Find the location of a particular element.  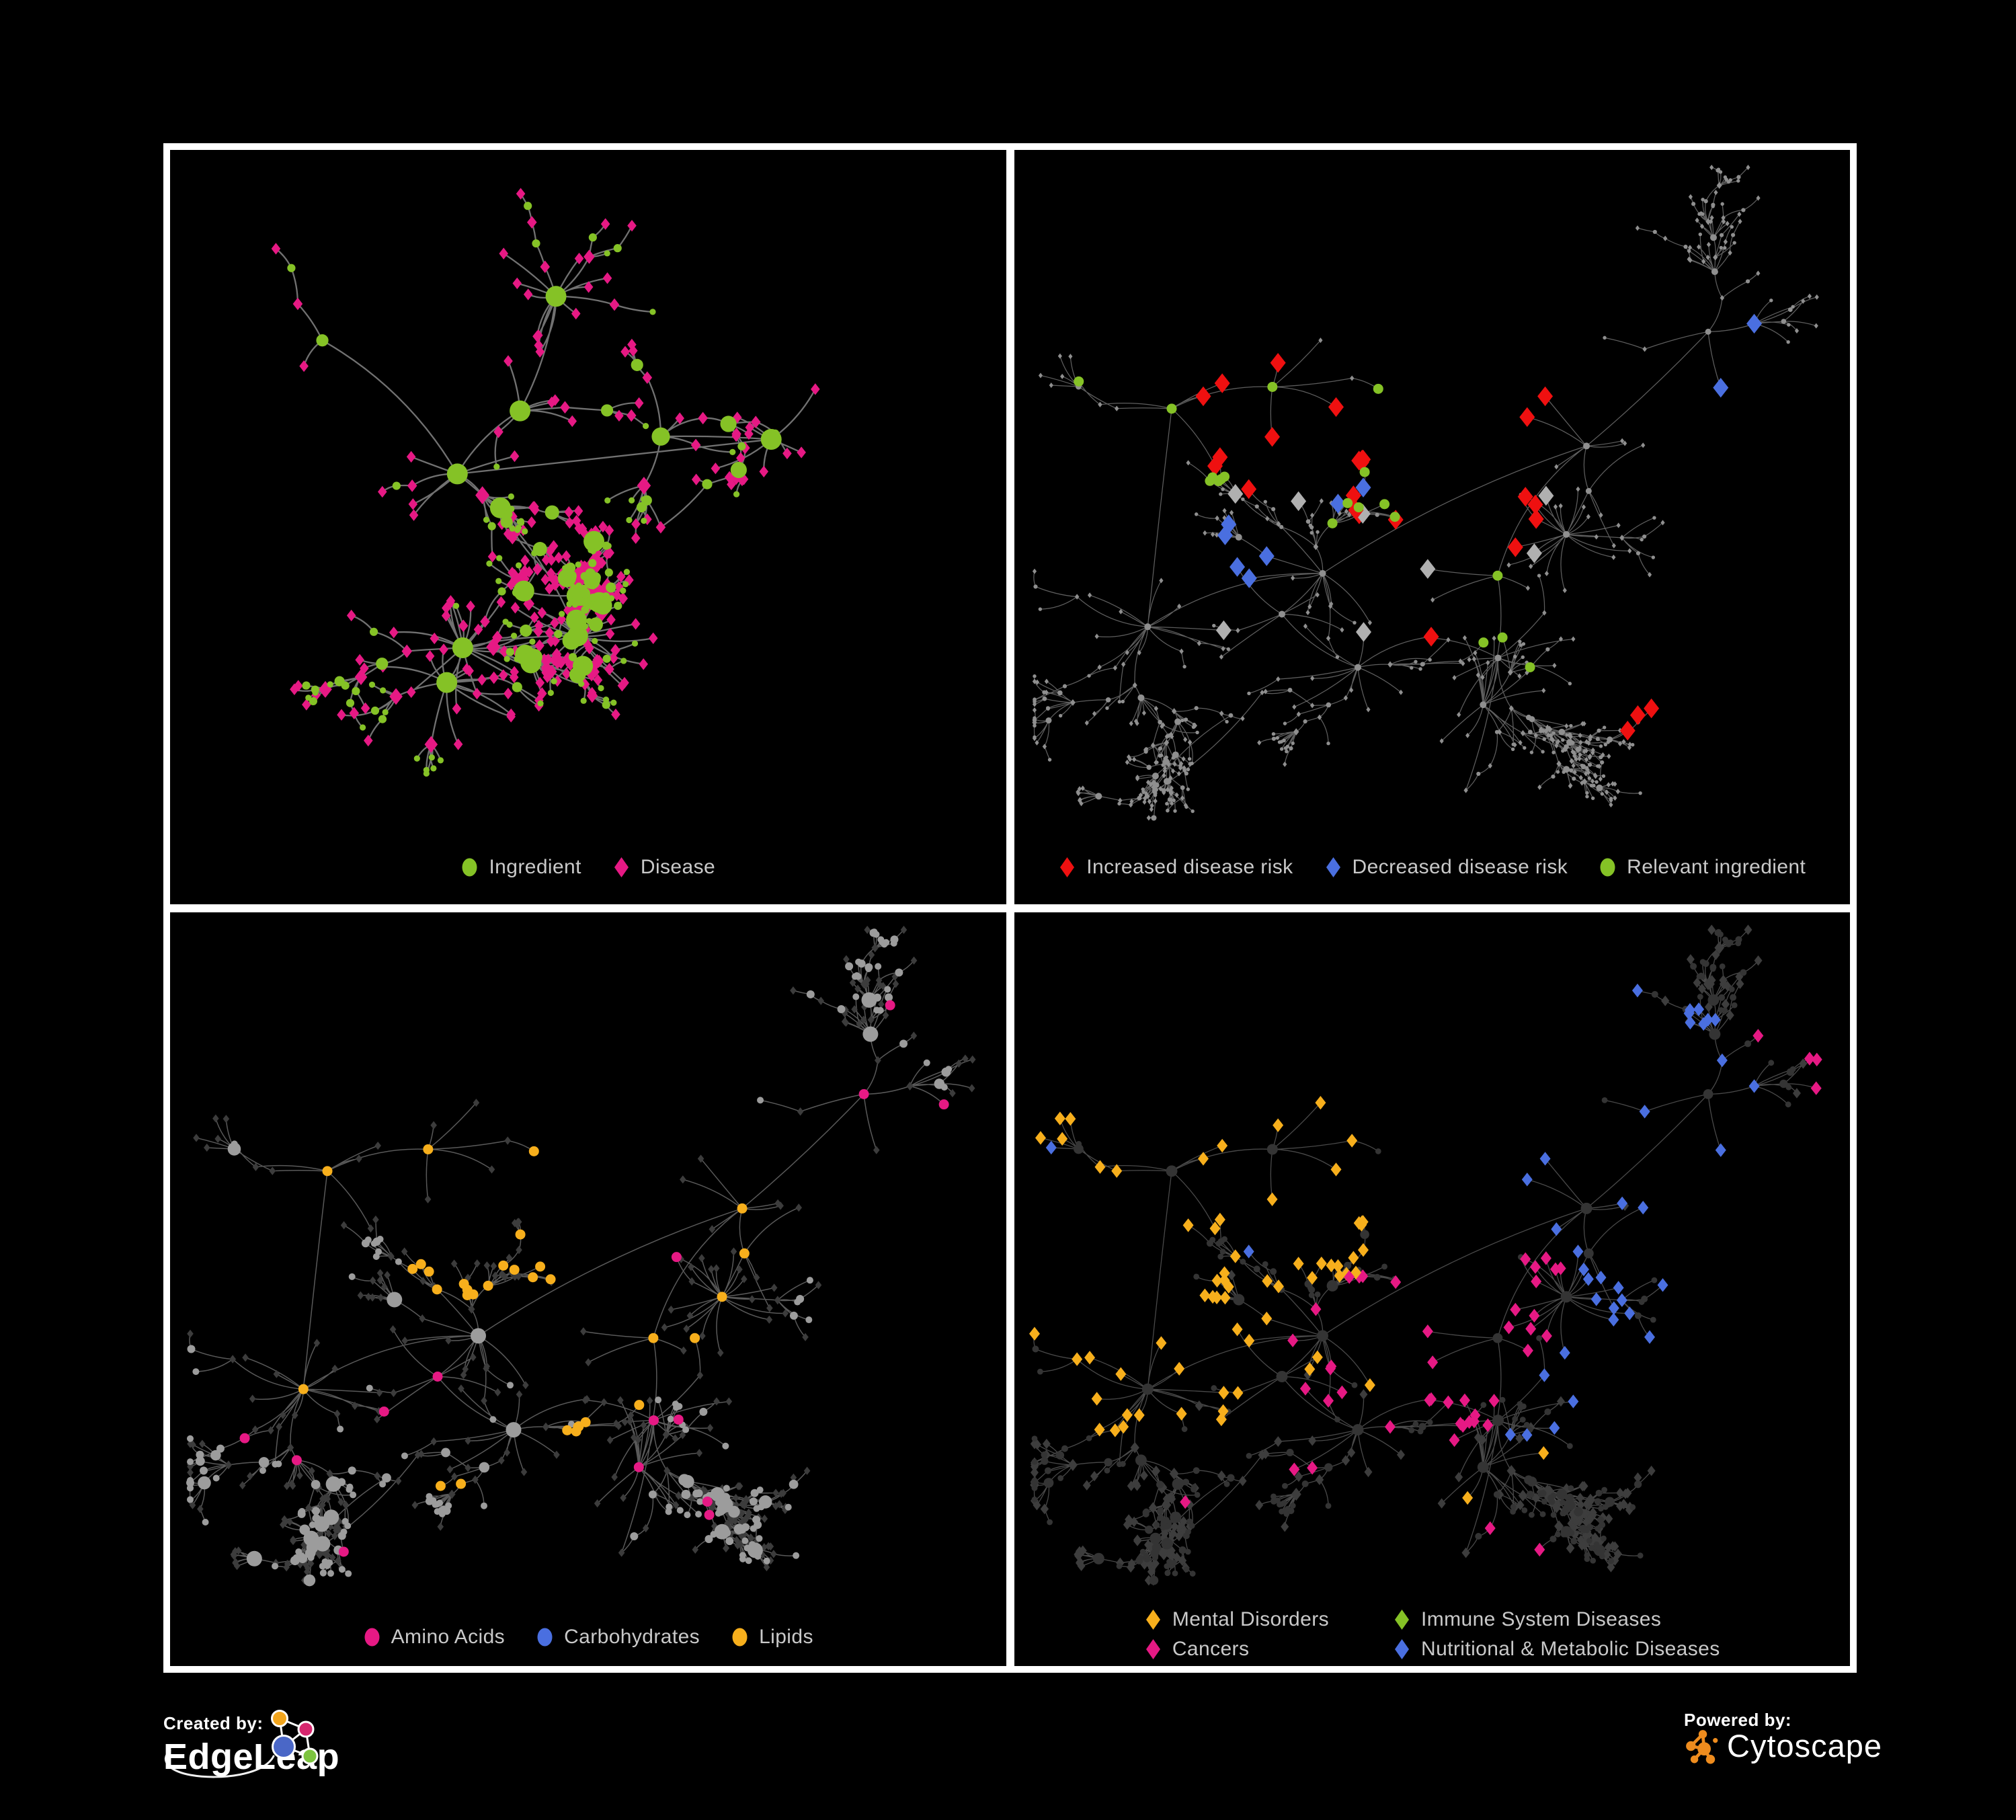

cytoscape-wordmark: Cytoscape is located at coordinates (1805, 1746).